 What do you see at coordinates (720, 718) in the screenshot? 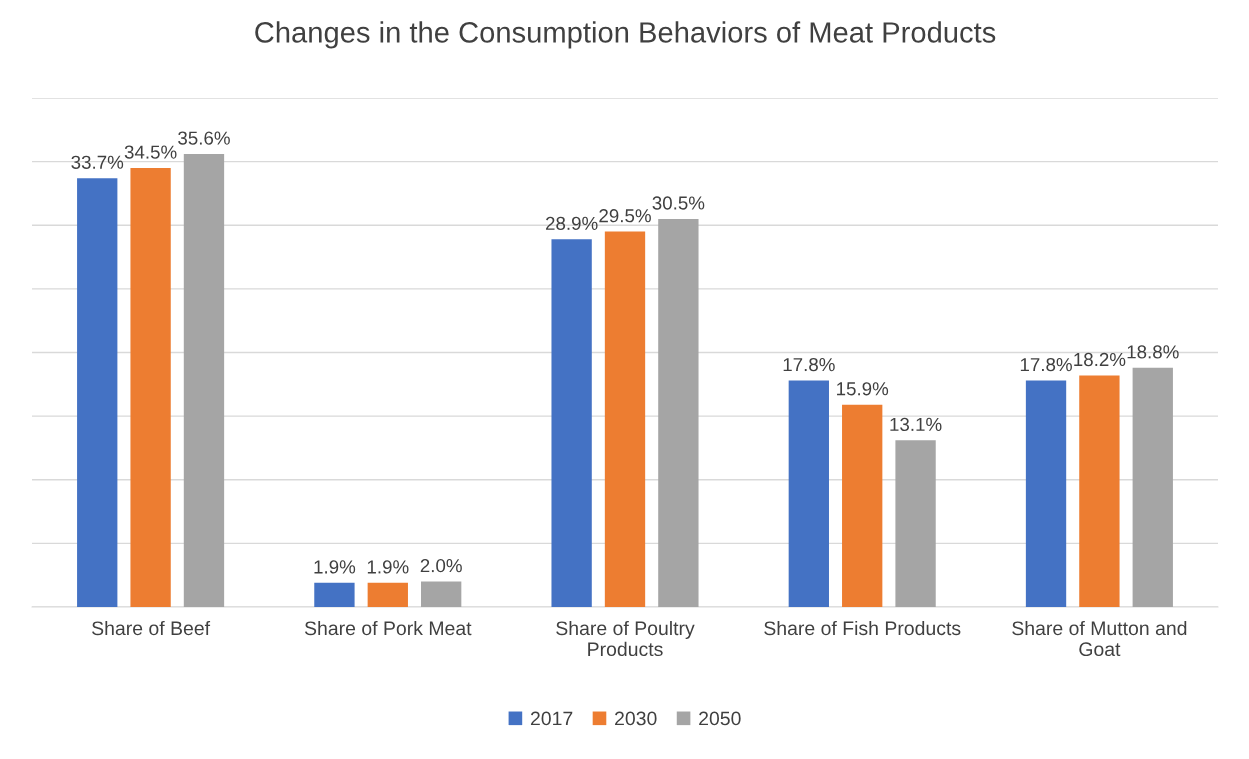
I see `legend-label: 2050` at bounding box center [720, 718].